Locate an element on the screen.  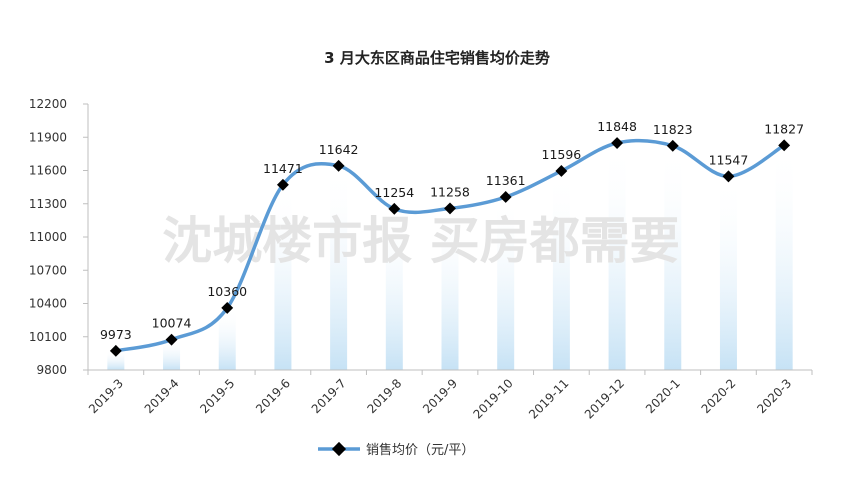
data-label: 11827 is located at coordinates (784, 128).